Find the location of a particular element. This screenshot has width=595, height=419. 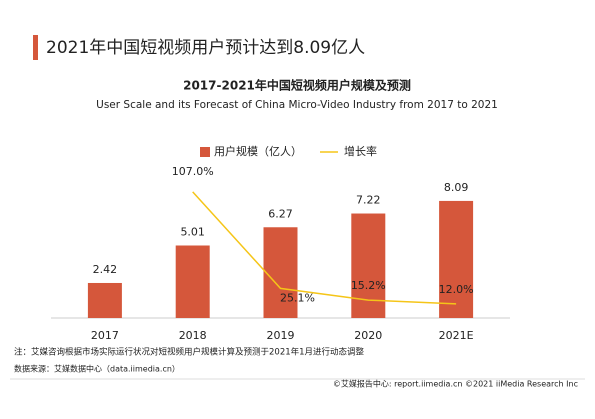

x-tick-label: 2019 is located at coordinates (281, 335).